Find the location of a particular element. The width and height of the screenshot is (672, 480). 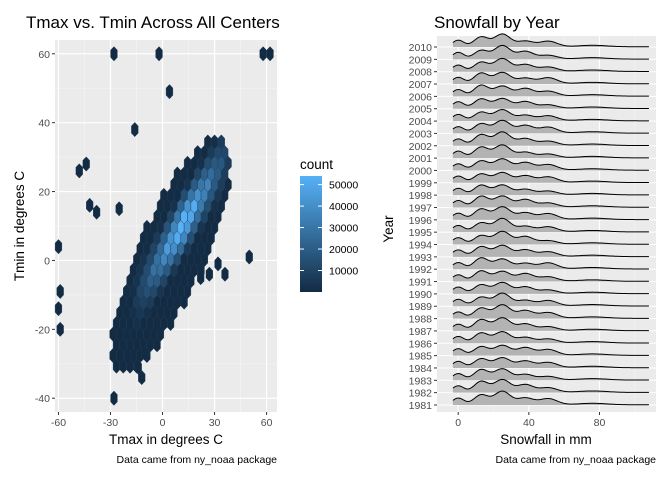

ridge-area-1993 is located at coordinates (550, 251).